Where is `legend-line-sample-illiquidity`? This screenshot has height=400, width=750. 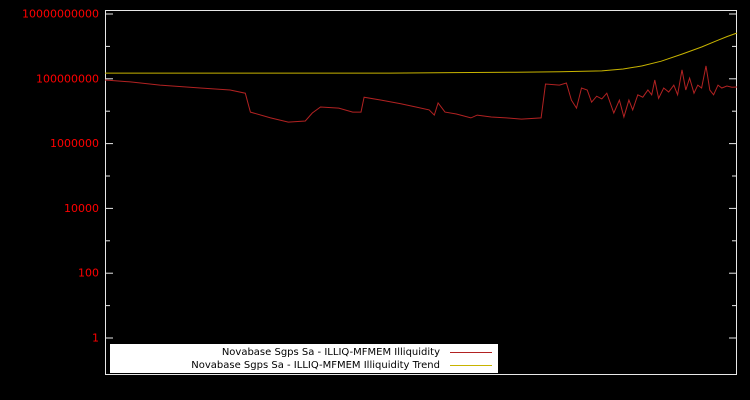 legend-line-sample-illiquidity is located at coordinates (471, 352).